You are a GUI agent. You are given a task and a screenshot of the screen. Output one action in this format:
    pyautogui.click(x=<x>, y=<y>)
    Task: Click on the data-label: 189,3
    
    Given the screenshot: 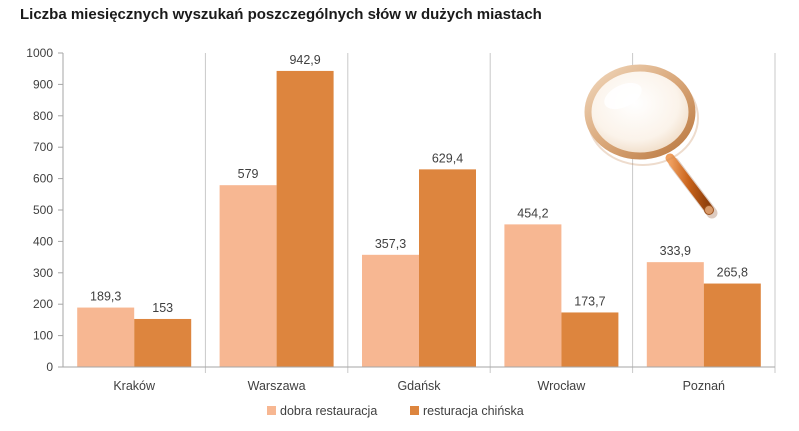 What is the action you would take?
    pyautogui.click(x=105, y=297)
    